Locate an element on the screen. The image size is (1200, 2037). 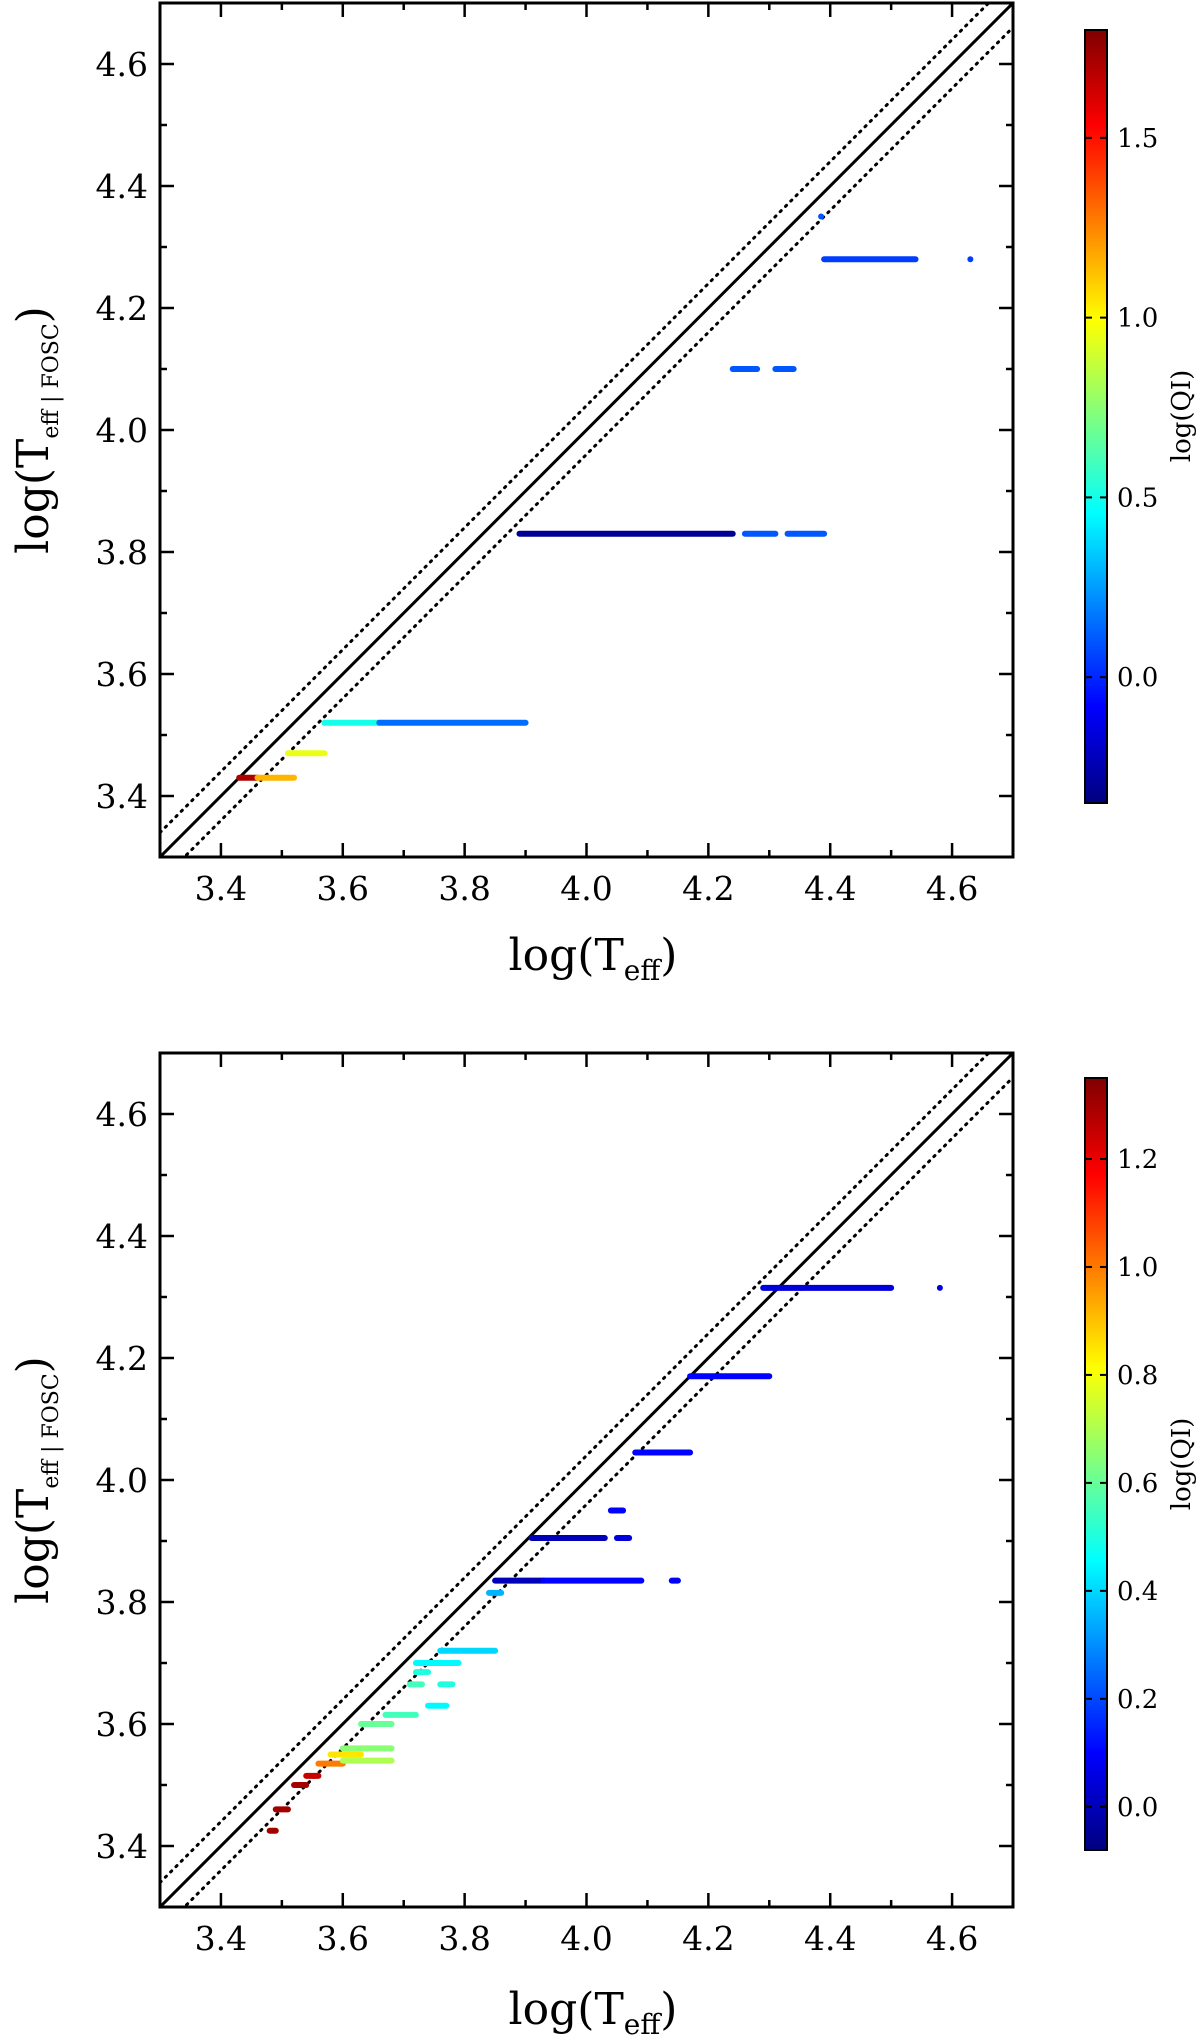
bottom-x-tick-label: 3.6 is located at coordinates (343, 1938).